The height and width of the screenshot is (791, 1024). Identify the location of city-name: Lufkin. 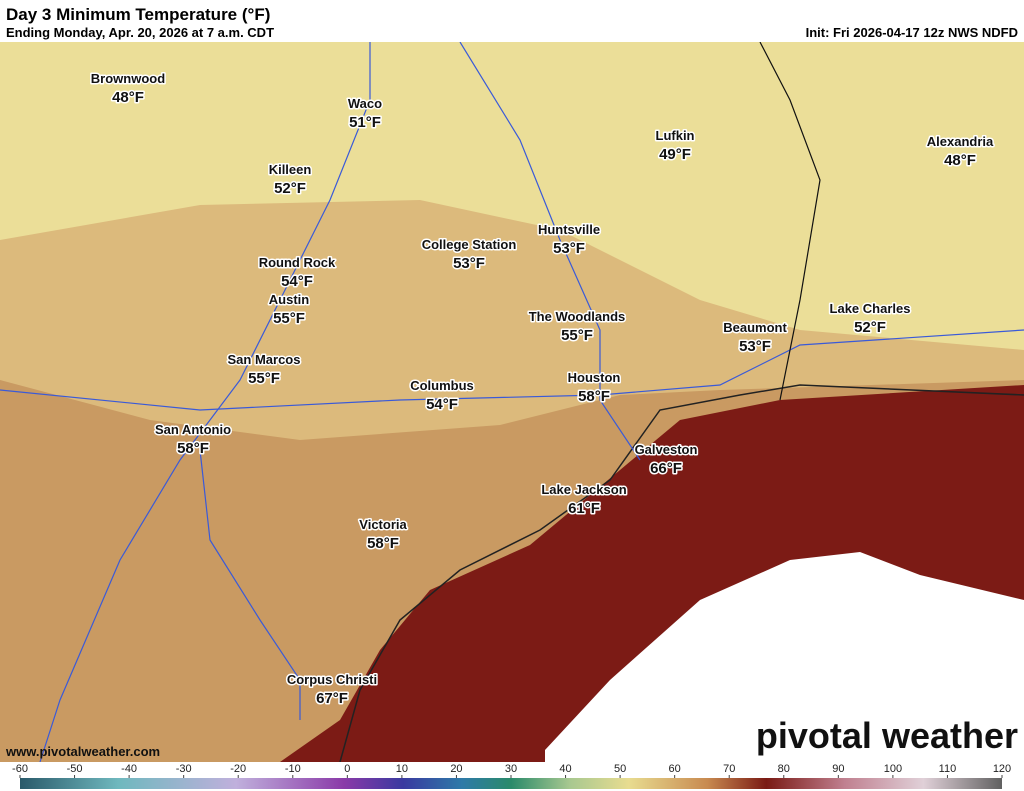
(675, 135).